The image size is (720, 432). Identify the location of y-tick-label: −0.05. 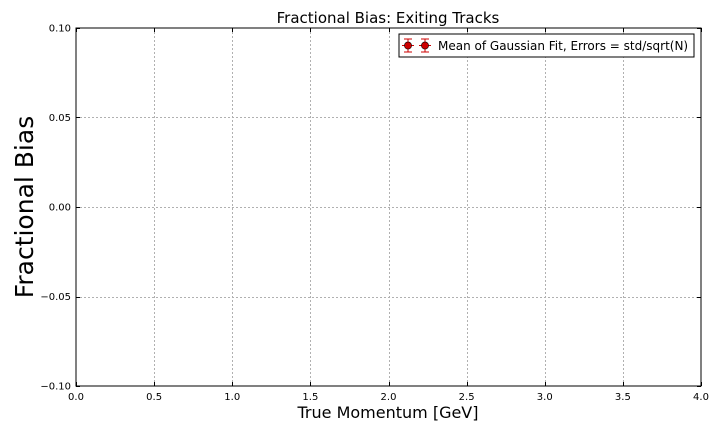
(55, 297).